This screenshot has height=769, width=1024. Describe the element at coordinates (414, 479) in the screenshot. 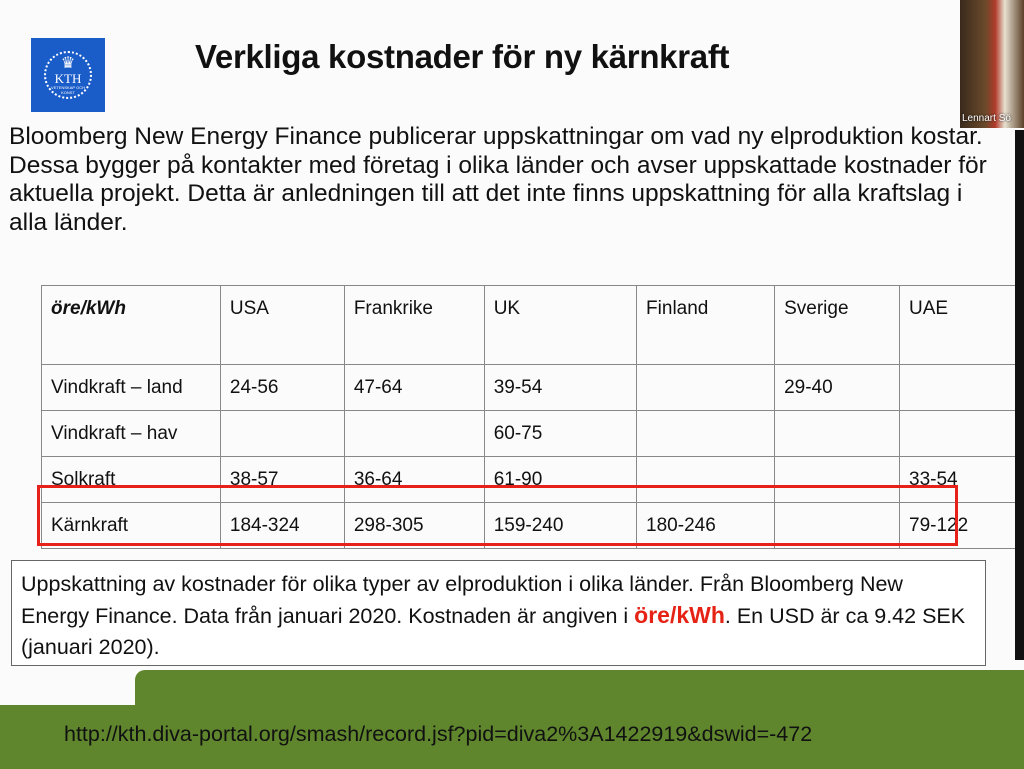

I see `table-cell: 36-64` at that location.